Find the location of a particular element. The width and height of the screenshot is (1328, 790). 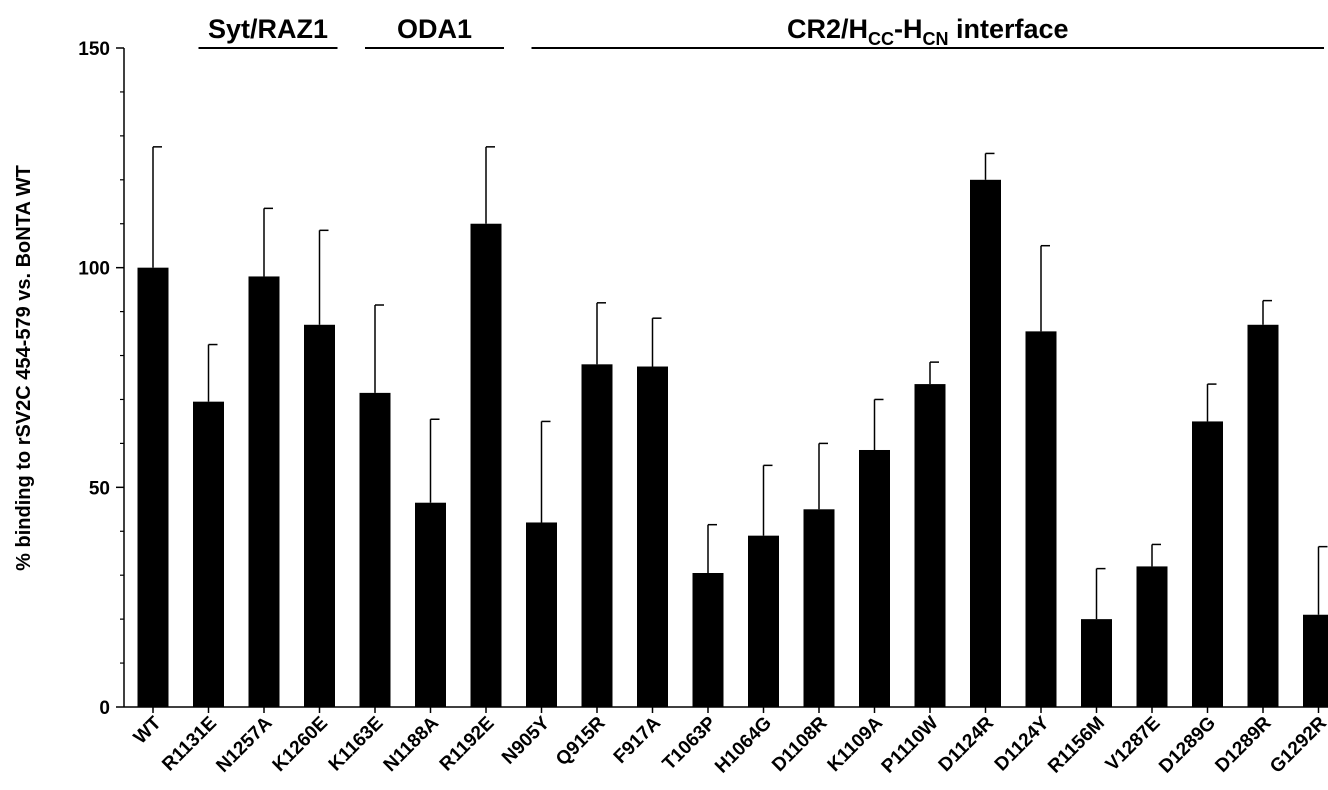

bar-k1109a is located at coordinates (874, 578).